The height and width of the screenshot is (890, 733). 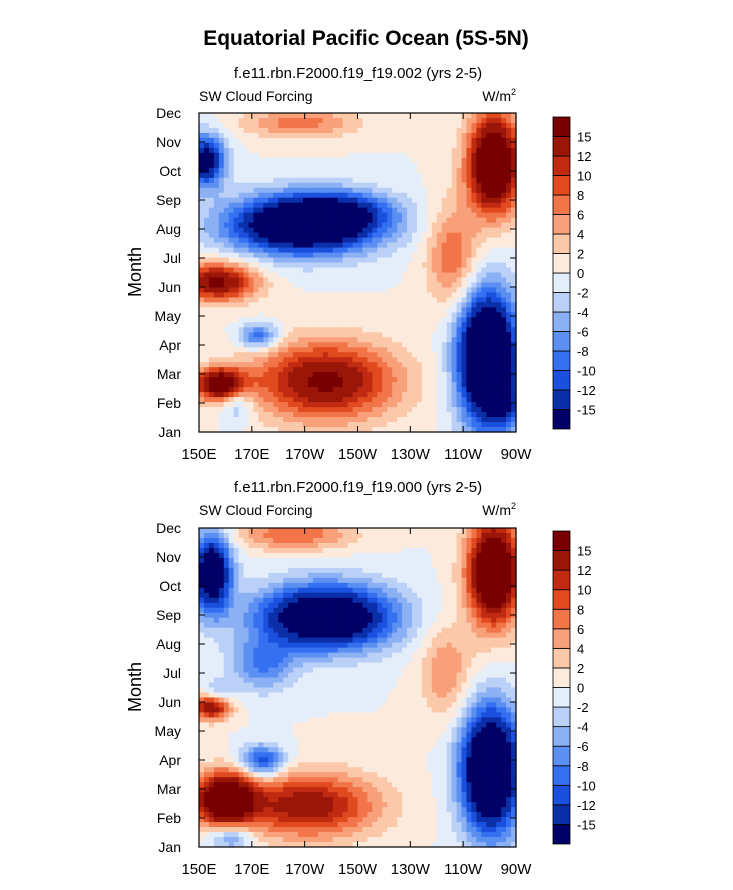 What do you see at coordinates (586, 390) in the screenshot?
I see `colorbar-label: -12` at bounding box center [586, 390].